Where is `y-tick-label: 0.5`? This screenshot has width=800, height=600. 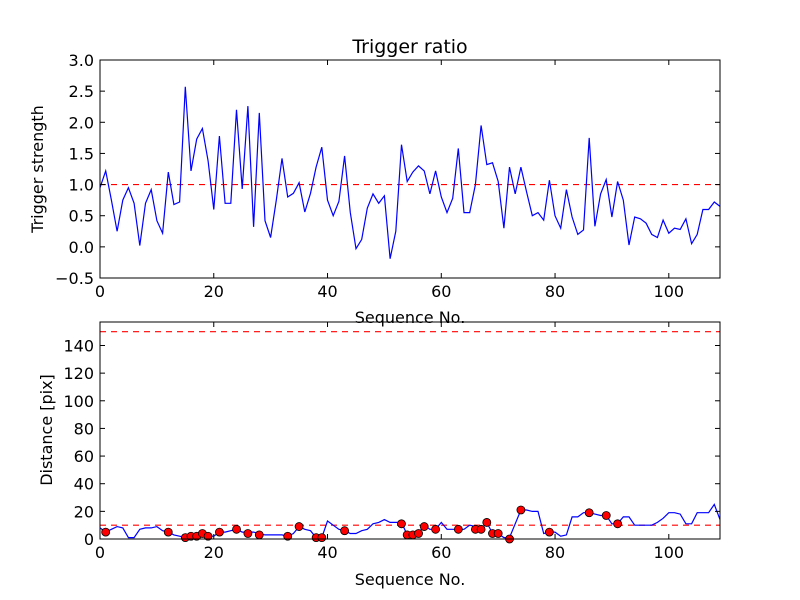 y-tick-label: 0.5 is located at coordinates (81, 216).